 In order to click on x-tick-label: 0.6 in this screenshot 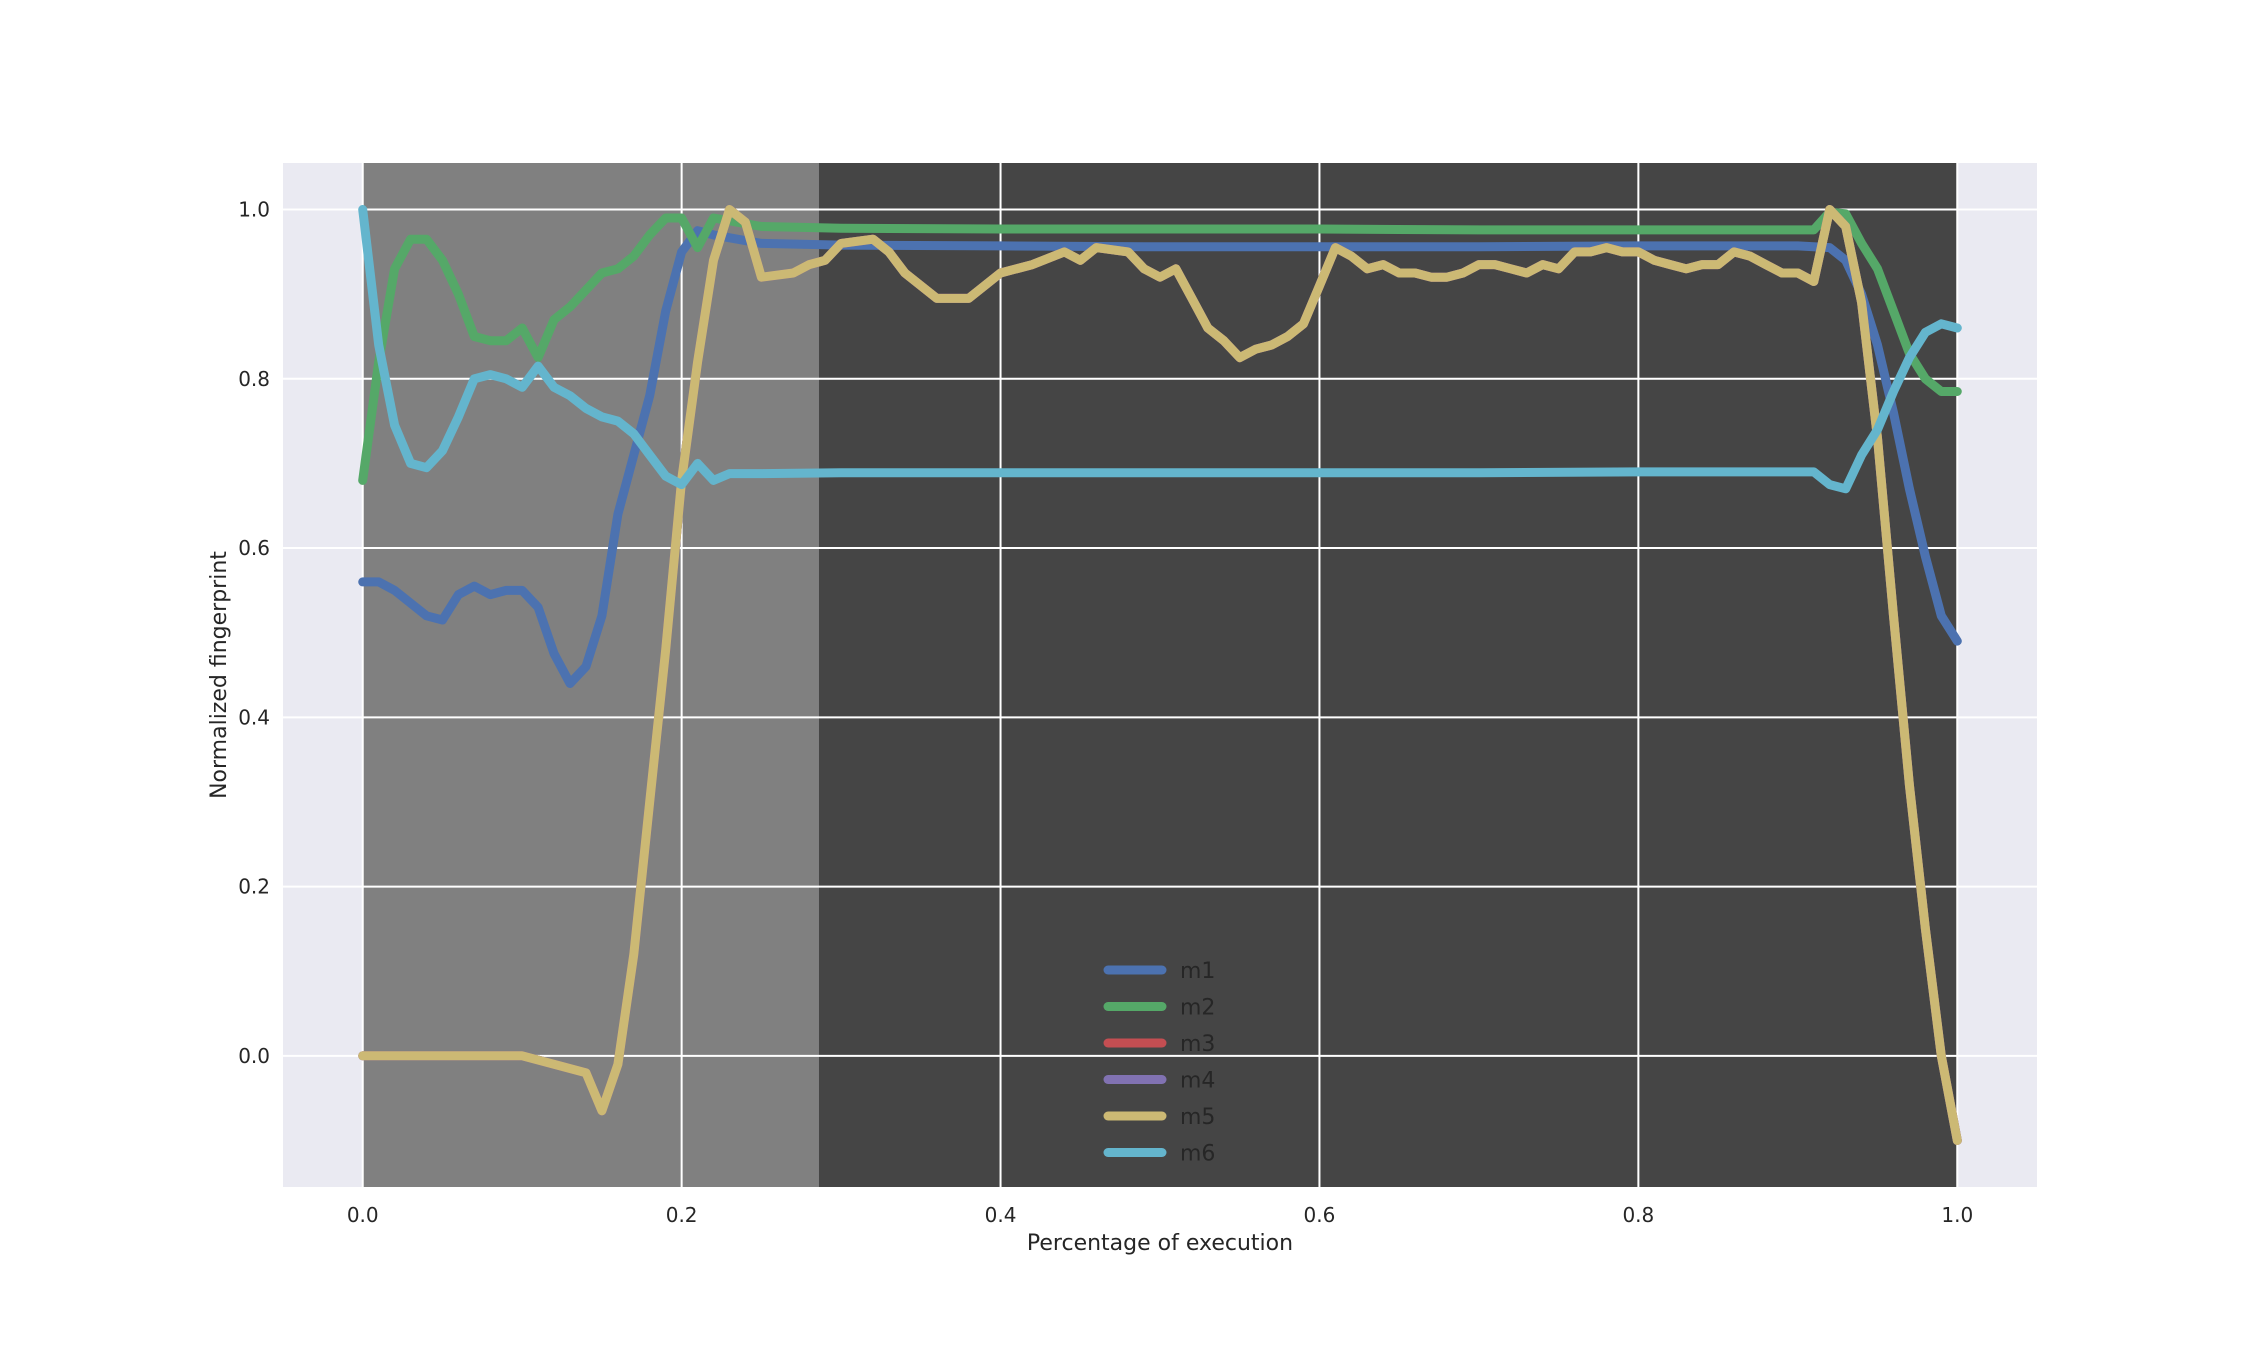, I will do `click(1320, 1215)`.